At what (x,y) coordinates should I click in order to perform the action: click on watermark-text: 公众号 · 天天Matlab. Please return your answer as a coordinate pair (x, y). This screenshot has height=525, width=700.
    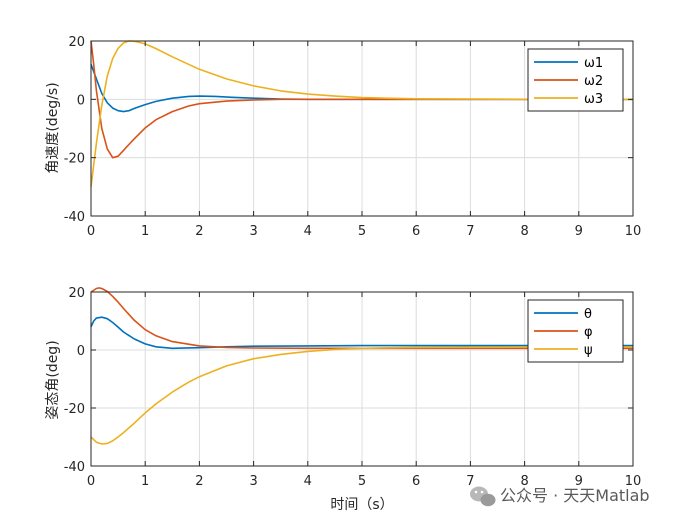
    Looking at the image, I should click on (575, 495).